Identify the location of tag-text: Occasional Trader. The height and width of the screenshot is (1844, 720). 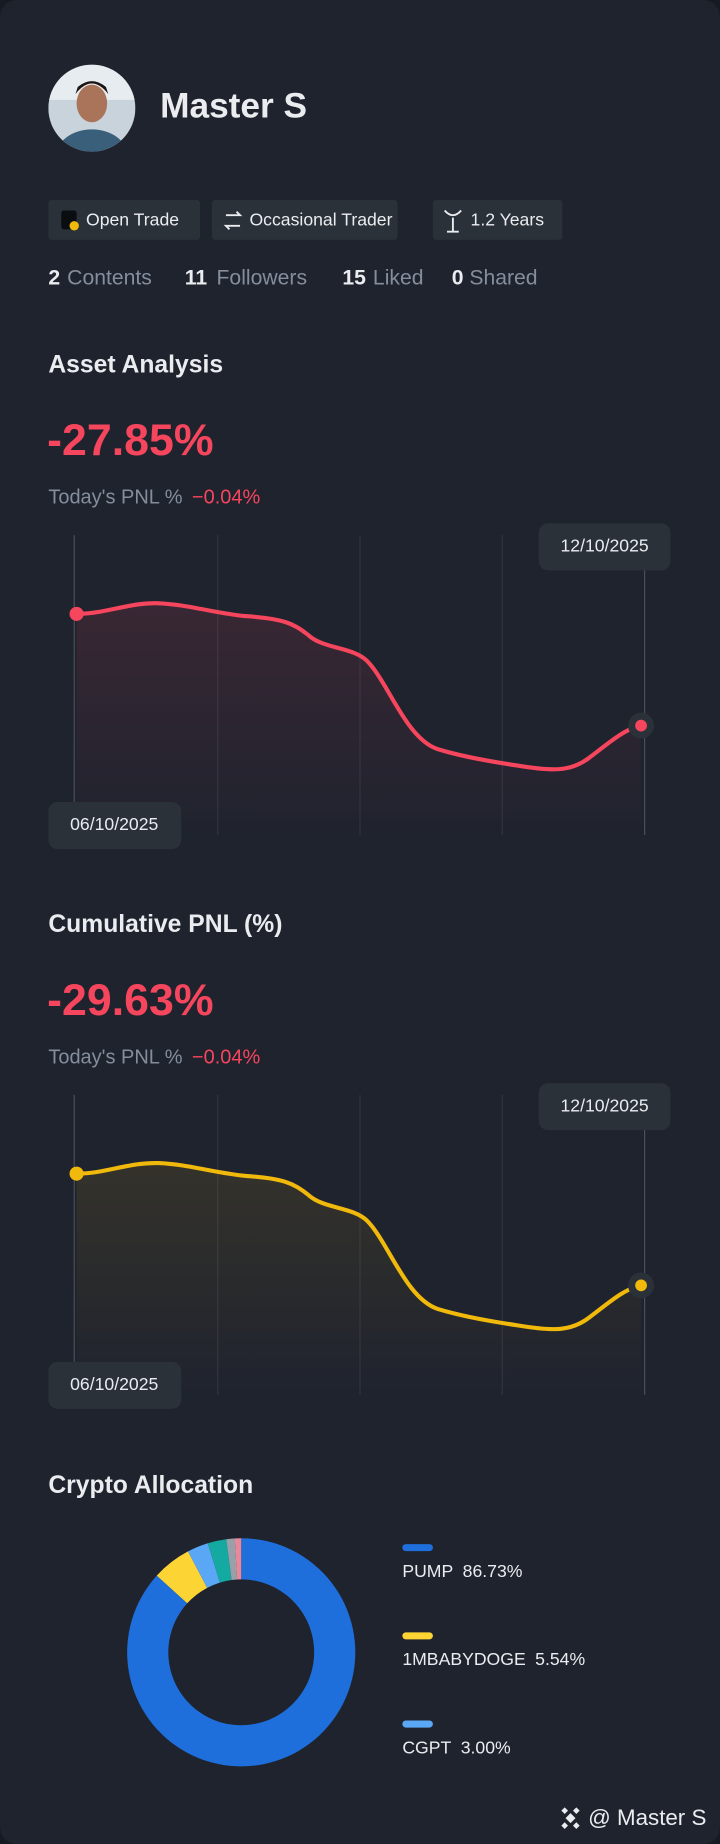
(320, 220).